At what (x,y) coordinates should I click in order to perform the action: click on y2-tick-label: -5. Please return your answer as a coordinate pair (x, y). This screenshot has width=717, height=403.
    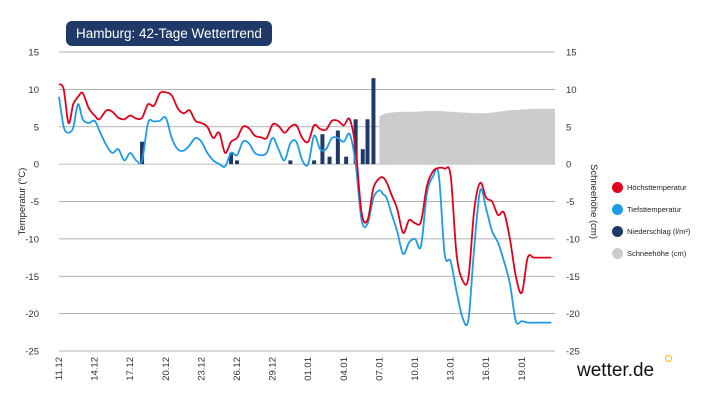
    Looking at the image, I should click on (570, 202).